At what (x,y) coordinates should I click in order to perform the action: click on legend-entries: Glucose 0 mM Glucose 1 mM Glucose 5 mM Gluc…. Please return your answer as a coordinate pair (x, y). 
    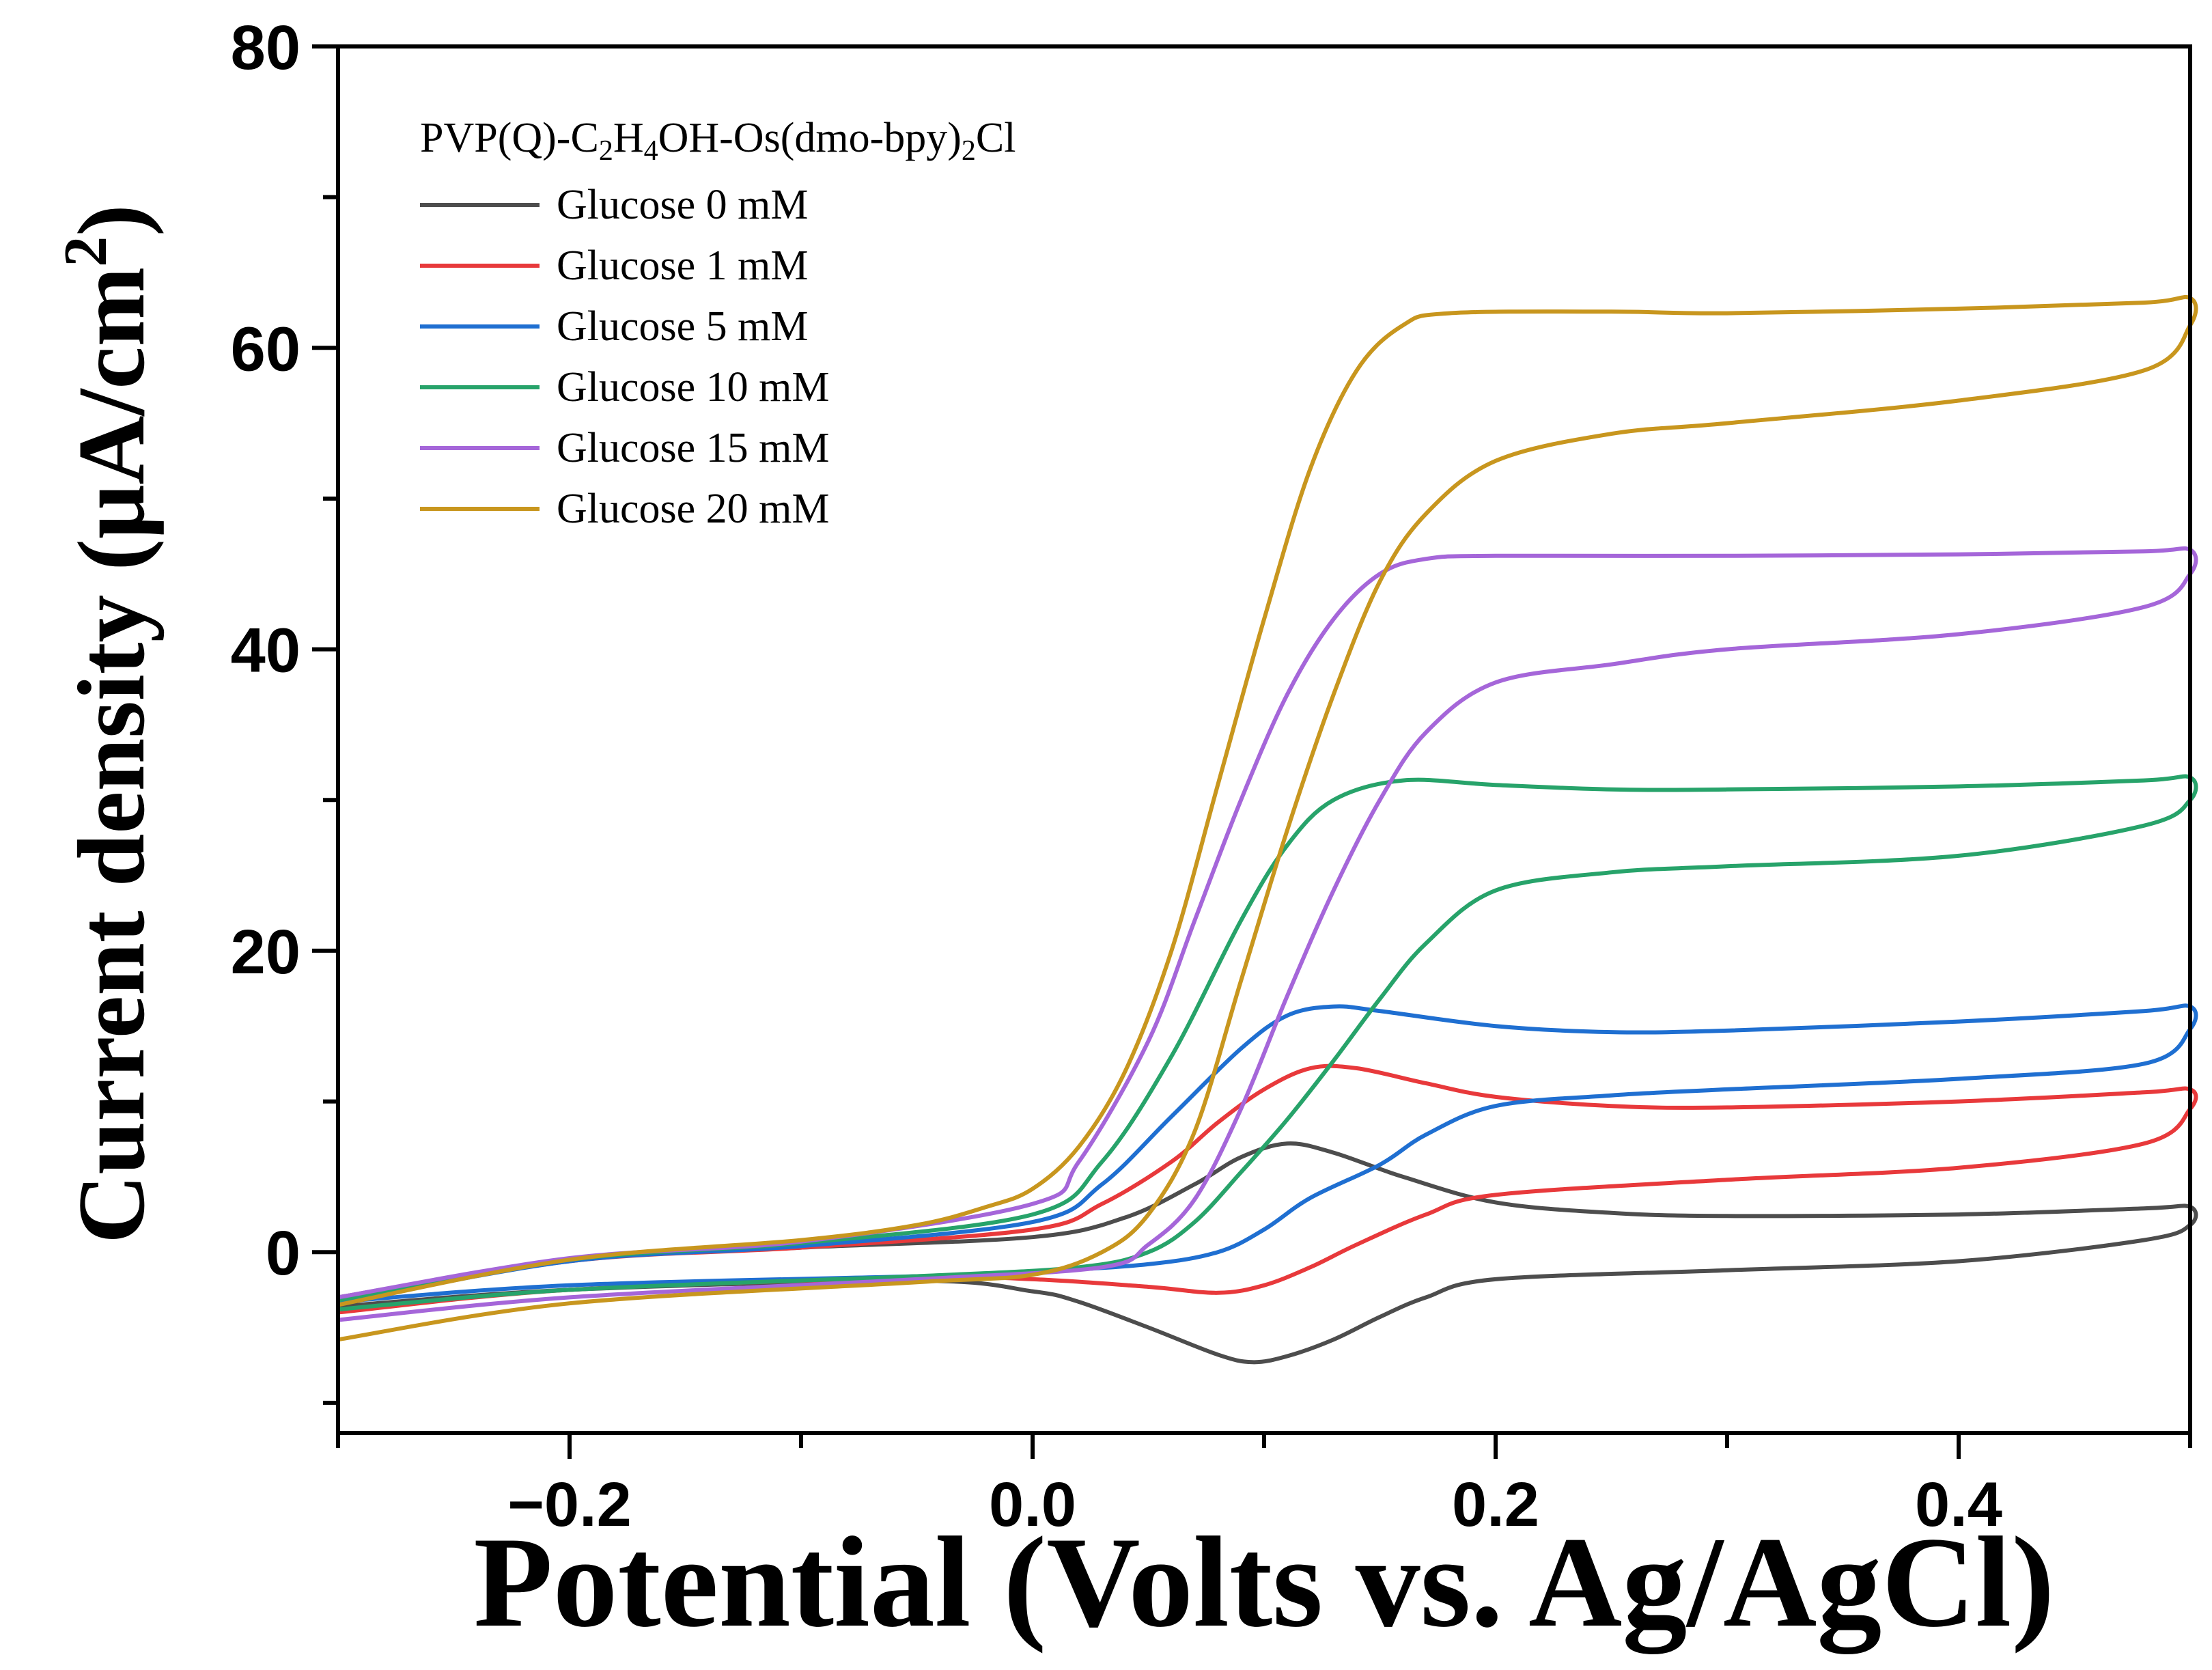
    Looking at the image, I should click on (625, 357).